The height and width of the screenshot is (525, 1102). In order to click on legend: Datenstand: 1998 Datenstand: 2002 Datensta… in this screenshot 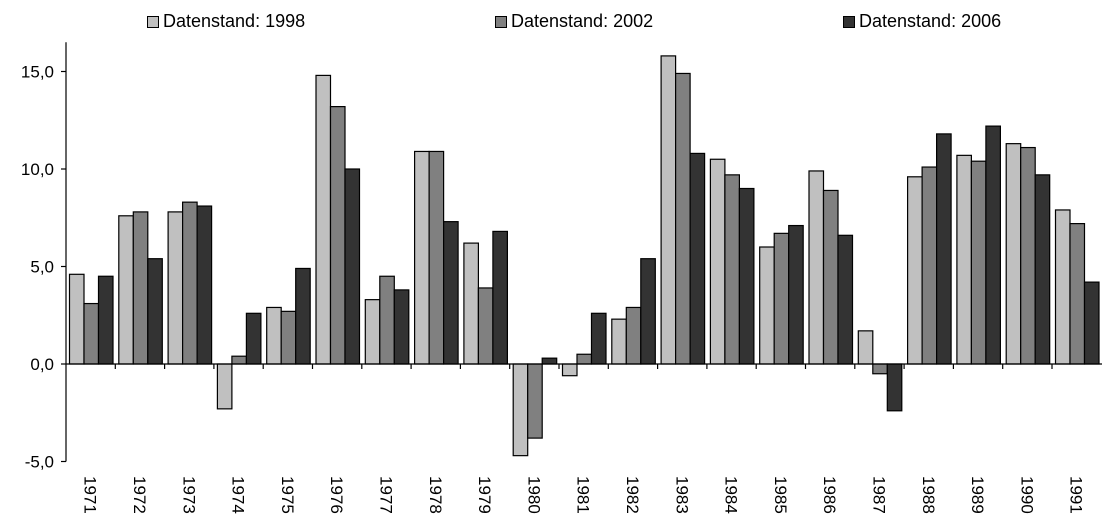, I will do `click(551, 23)`.